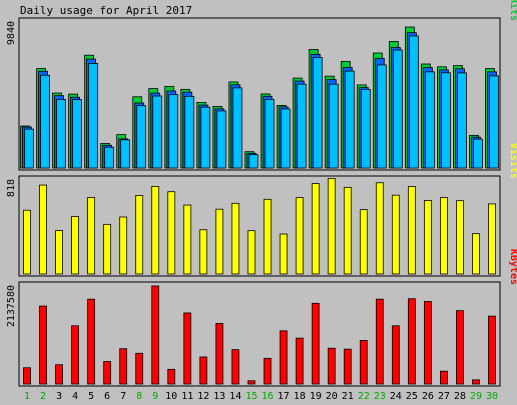  I want to click on x-tick-label: 30, so click(492, 396).